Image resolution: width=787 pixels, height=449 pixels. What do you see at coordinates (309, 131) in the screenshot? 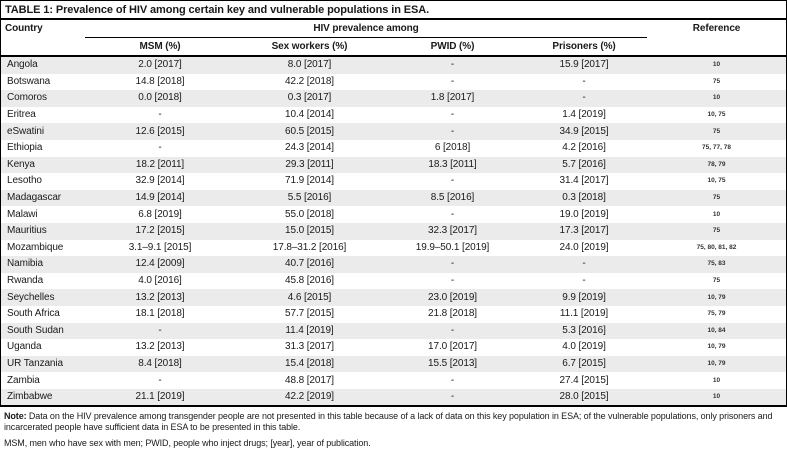
I see `sex-workers-cell: 60.5 [2015]` at bounding box center [309, 131].